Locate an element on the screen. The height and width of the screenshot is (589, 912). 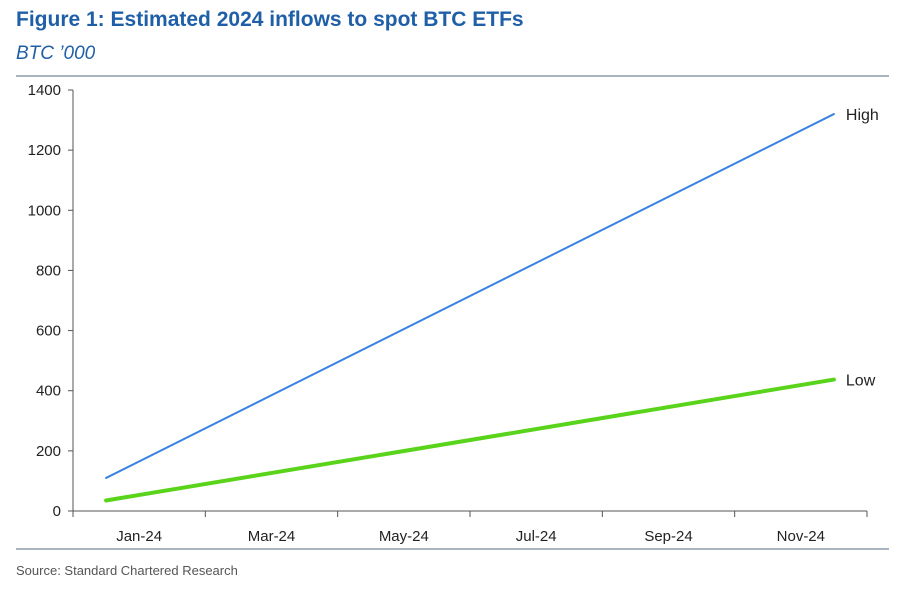
bottom-divider is located at coordinates (452, 549).